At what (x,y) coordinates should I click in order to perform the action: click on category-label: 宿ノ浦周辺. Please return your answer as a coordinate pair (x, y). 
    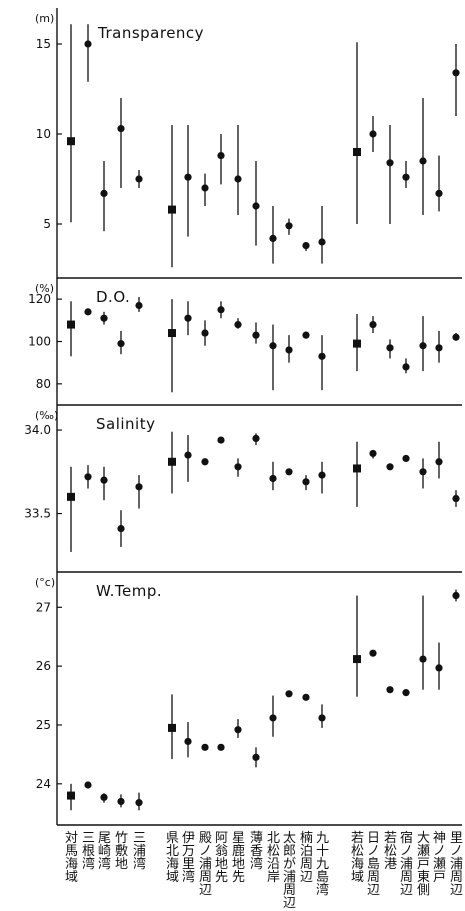
    Looking at the image, I should click on (406, 864).